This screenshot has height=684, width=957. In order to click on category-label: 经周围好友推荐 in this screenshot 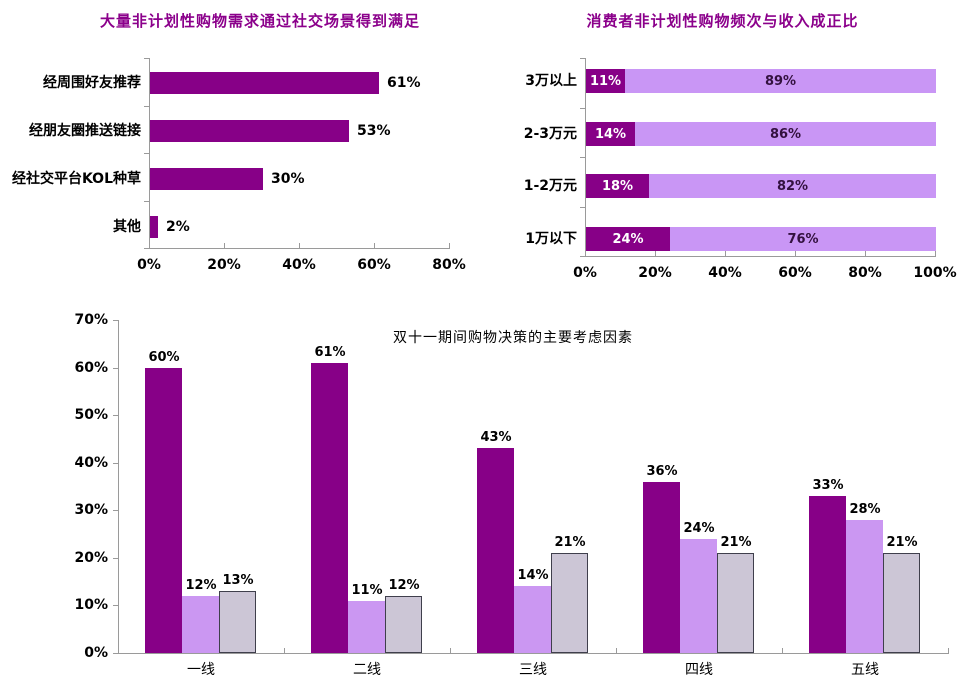, I will do `click(92, 83)`.